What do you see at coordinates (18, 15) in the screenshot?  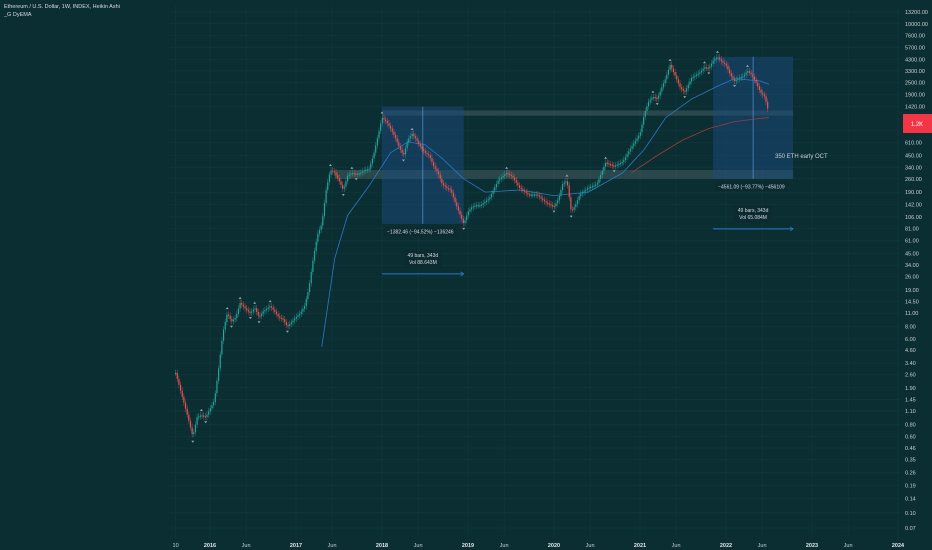 I see `indicator-label: _G DyEMA` at bounding box center [18, 15].